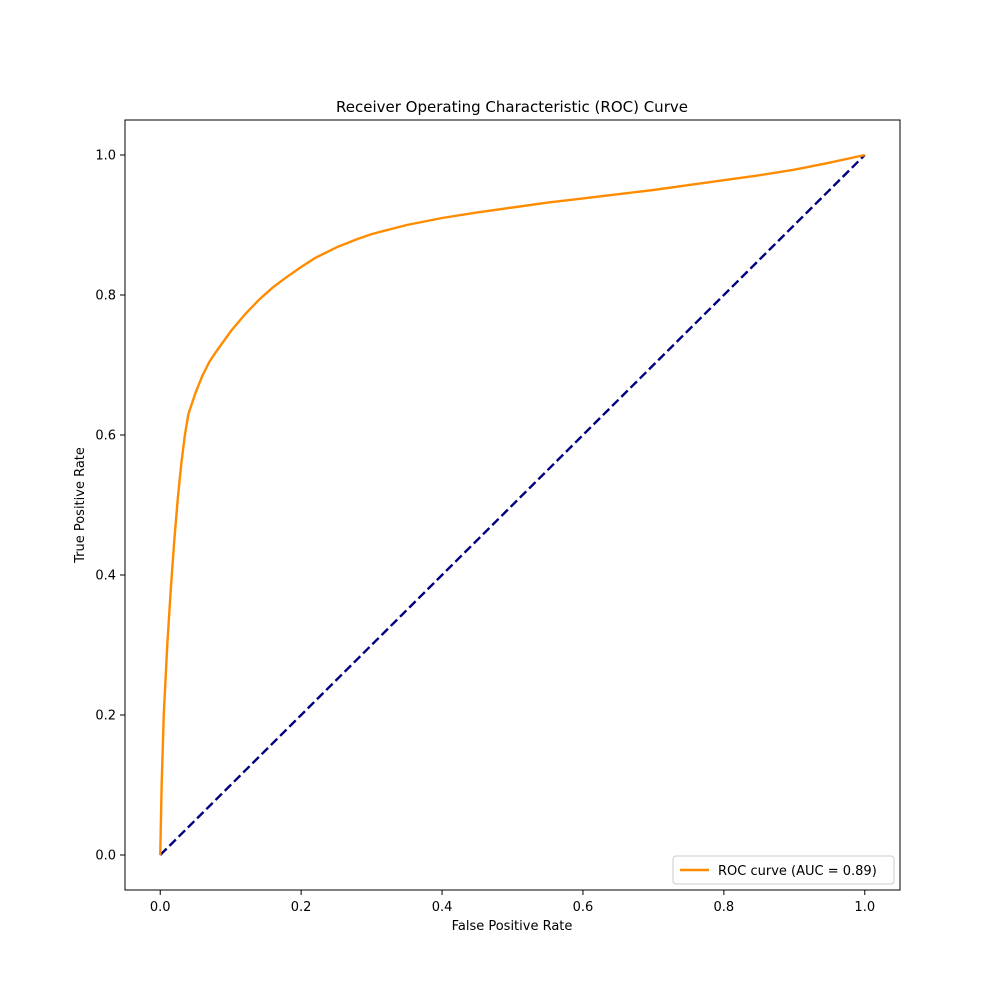 The height and width of the screenshot is (1000, 1000). What do you see at coordinates (301, 907) in the screenshot?
I see `x-tick-label: 0.2` at bounding box center [301, 907].